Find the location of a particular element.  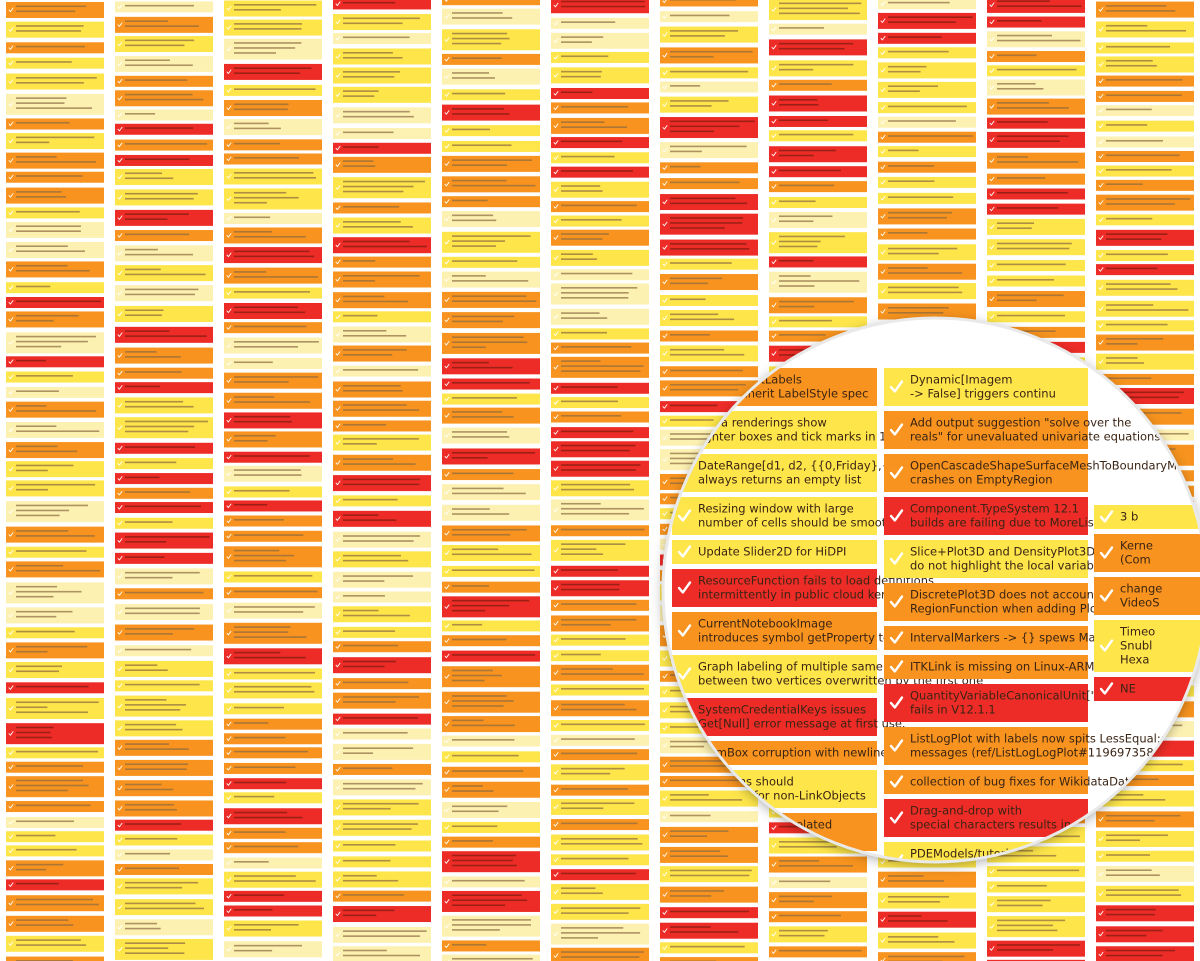

bug-card-text: Get[Null] error message at first use. is located at coordinates (802, 724).